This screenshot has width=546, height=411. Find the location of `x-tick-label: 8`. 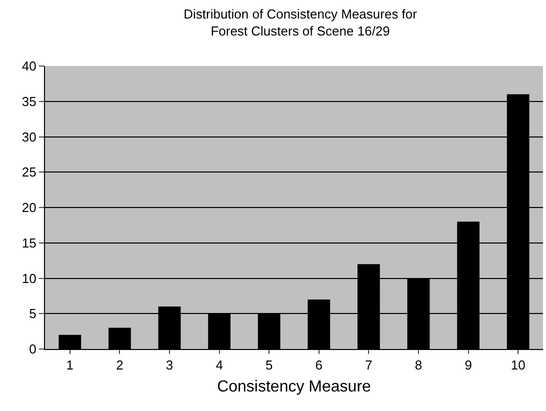

x-tick-label: 8 is located at coordinates (418, 365).